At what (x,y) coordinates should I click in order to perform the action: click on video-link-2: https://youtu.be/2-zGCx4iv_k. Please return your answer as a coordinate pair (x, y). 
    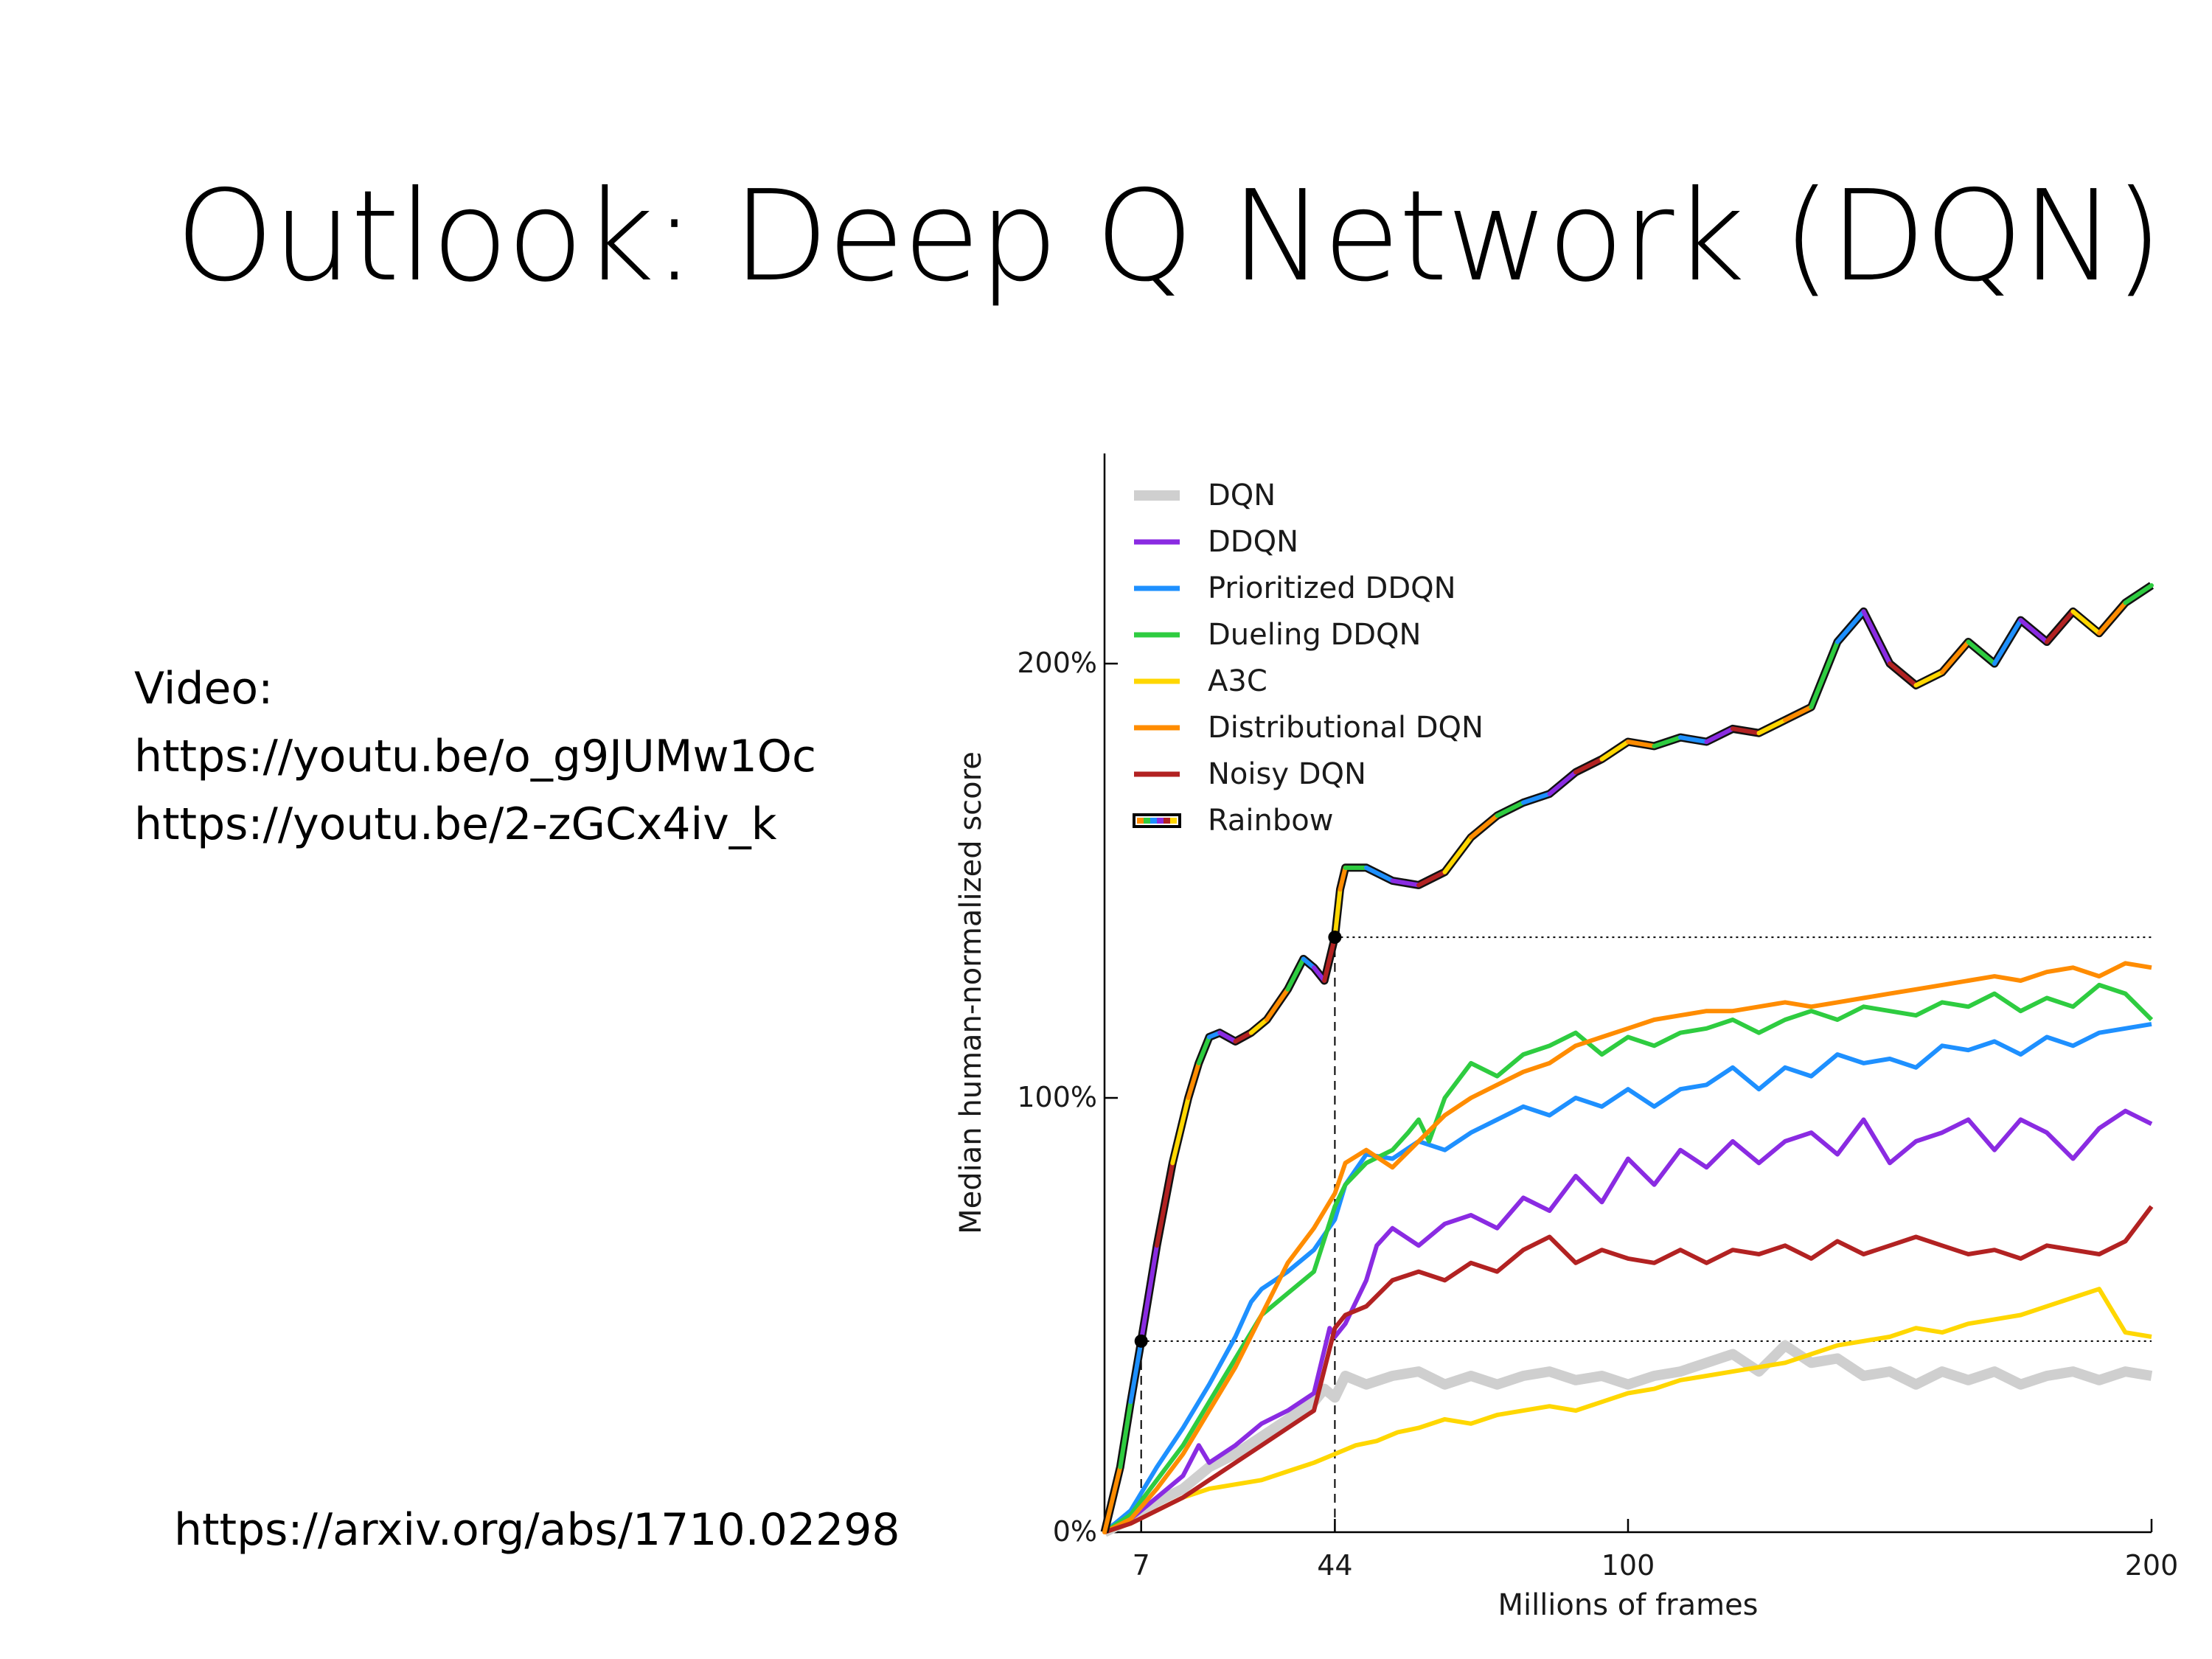
    Looking at the image, I should click on (455, 824).